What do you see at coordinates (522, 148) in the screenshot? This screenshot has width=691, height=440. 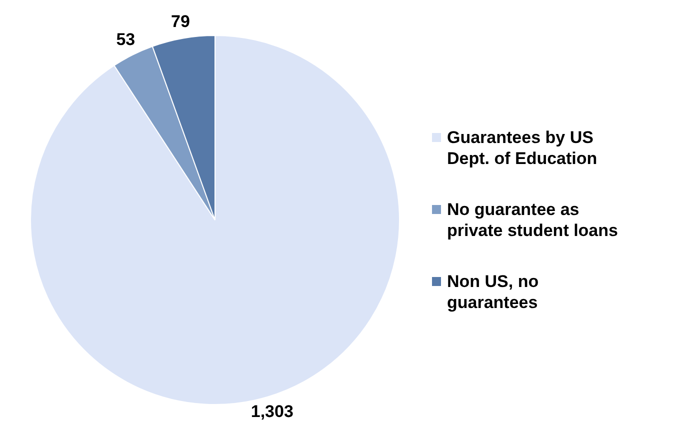 I see `legend-label: Guarantees by US Dept. of Education` at bounding box center [522, 148].